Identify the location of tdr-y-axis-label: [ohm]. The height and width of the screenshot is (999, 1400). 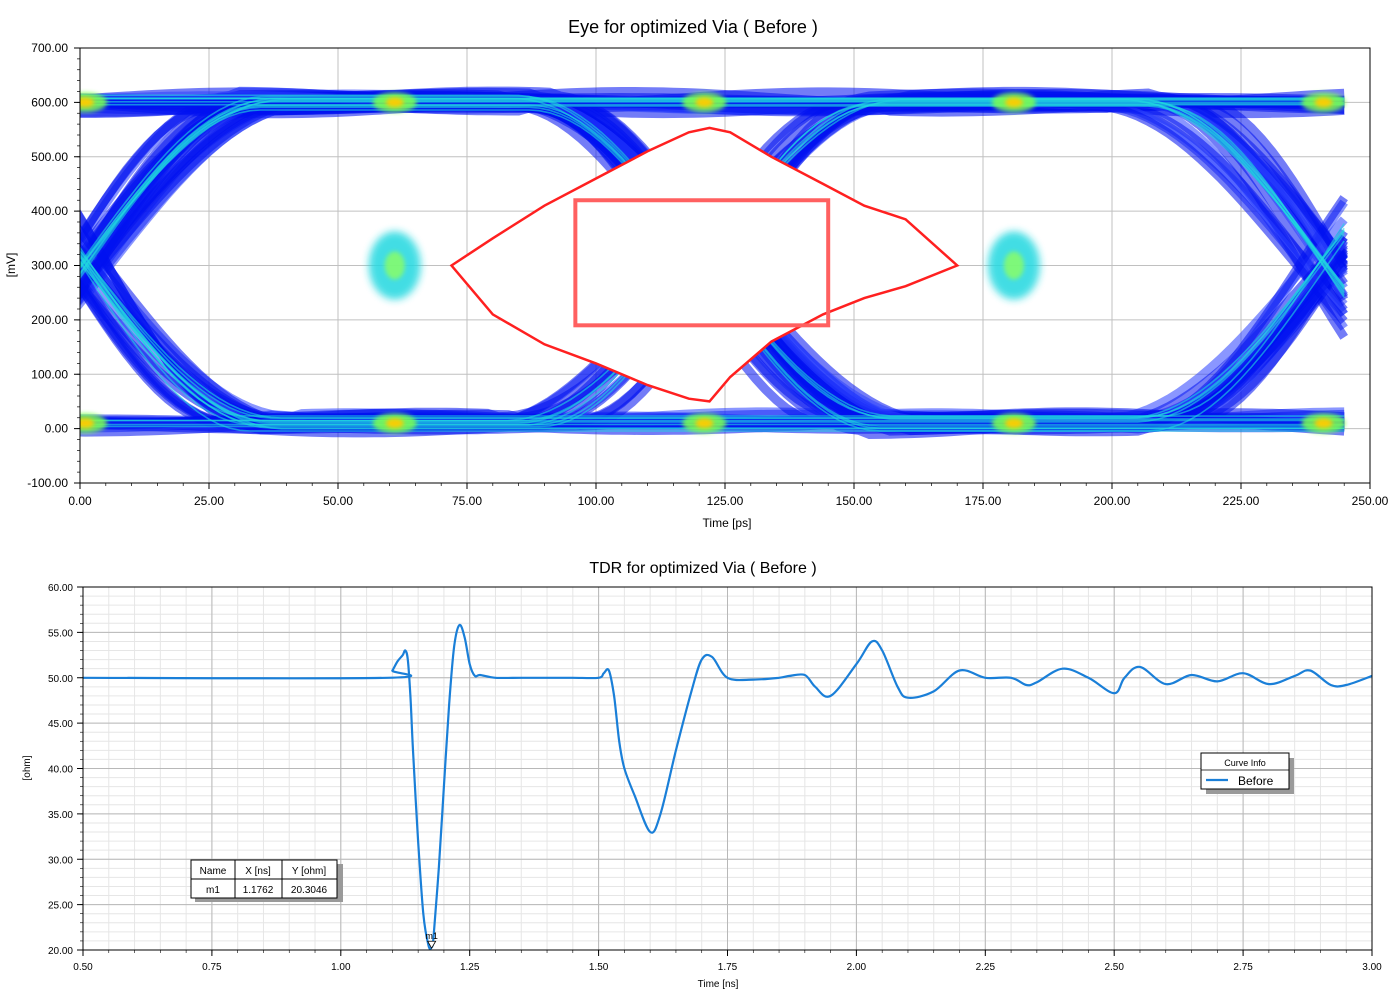
(27, 767).